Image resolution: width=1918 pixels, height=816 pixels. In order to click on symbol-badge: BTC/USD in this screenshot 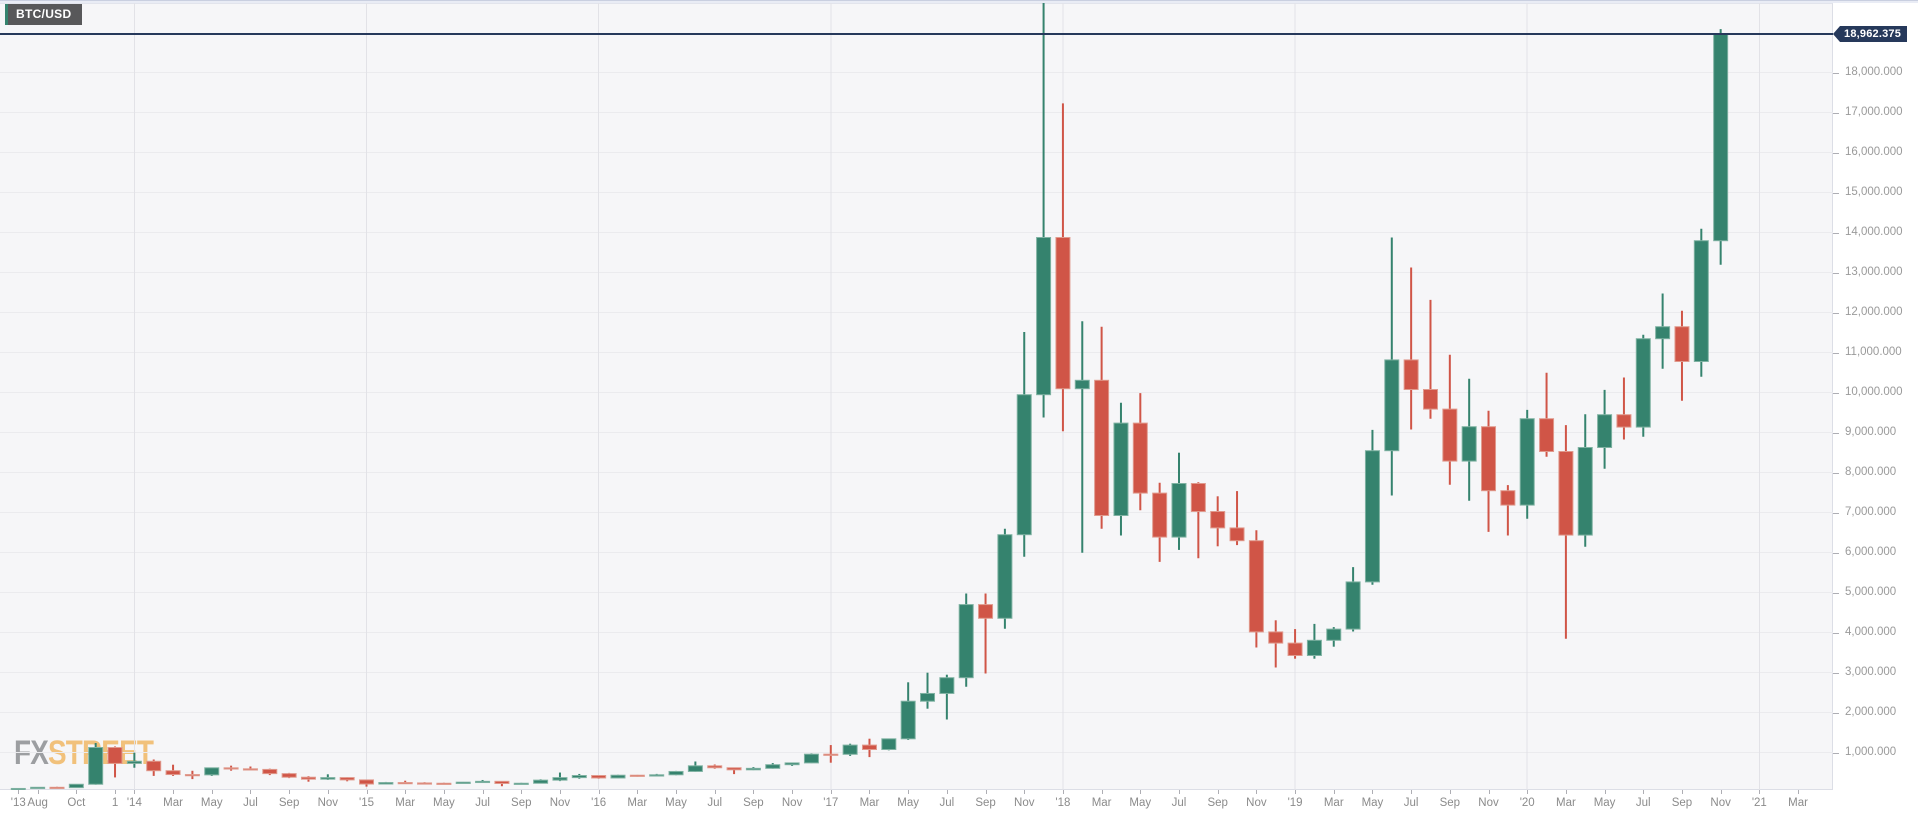, I will do `click(44, 14)`.